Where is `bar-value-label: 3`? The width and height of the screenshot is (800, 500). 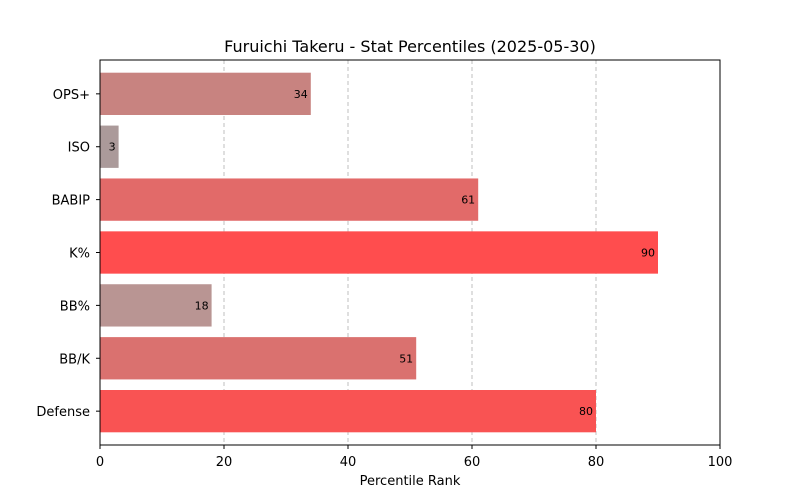 bar-value-label: 3 is located at coordinates (112, 147).